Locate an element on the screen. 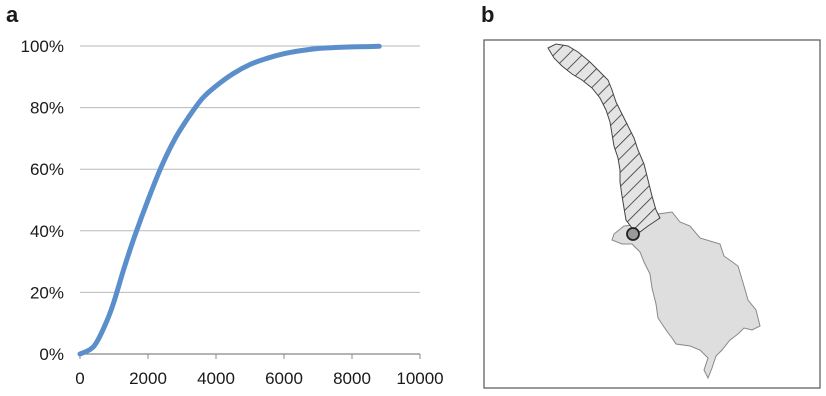  x-axis-ticks: 0 2000 4000 6000 8000 10000 is located at coordinates (259, 378).